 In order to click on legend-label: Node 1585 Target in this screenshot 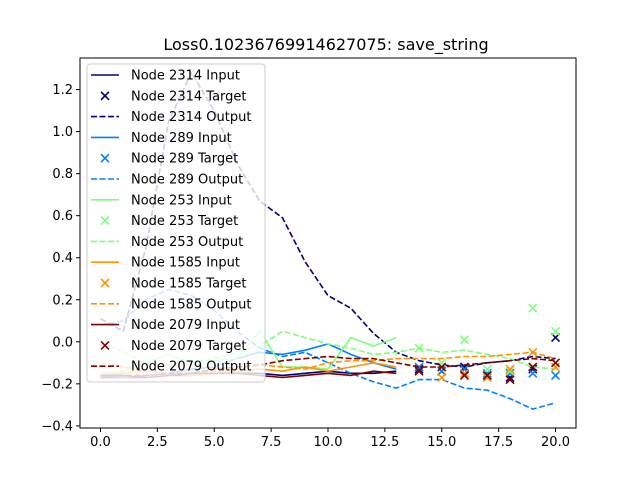, I will do `click(189, 284)`.